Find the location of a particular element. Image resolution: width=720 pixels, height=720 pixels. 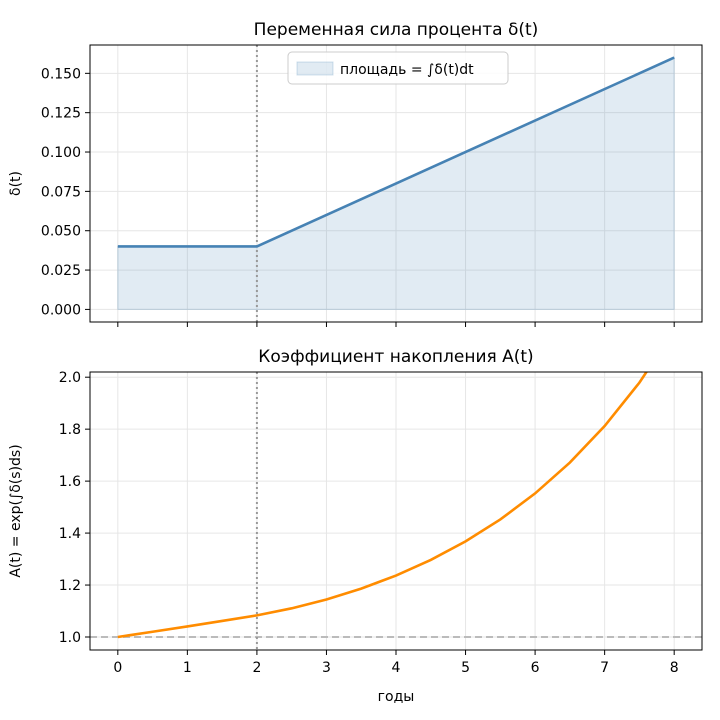

x-tick-label: 7 is located at coordinates (604, 668).